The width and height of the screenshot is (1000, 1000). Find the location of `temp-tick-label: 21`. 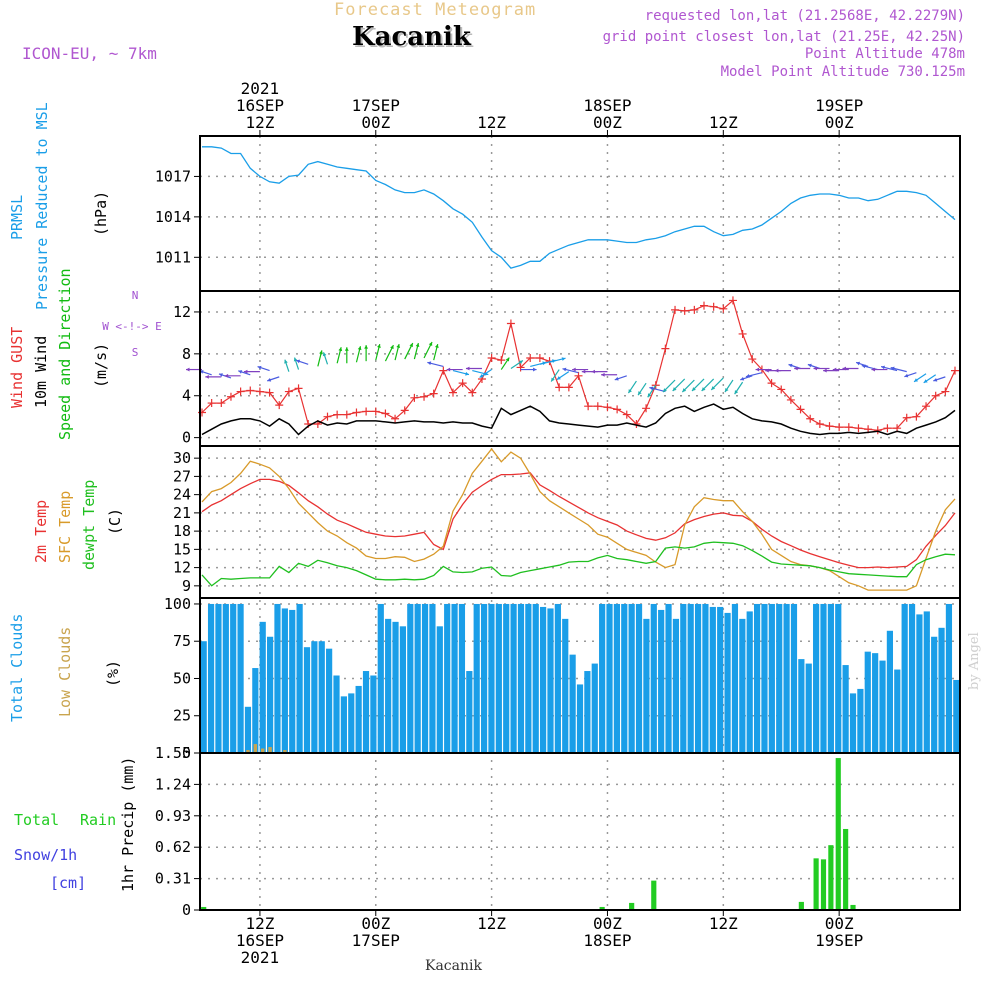

temp-tick-label: 21 is located at coordinates (182, 513).